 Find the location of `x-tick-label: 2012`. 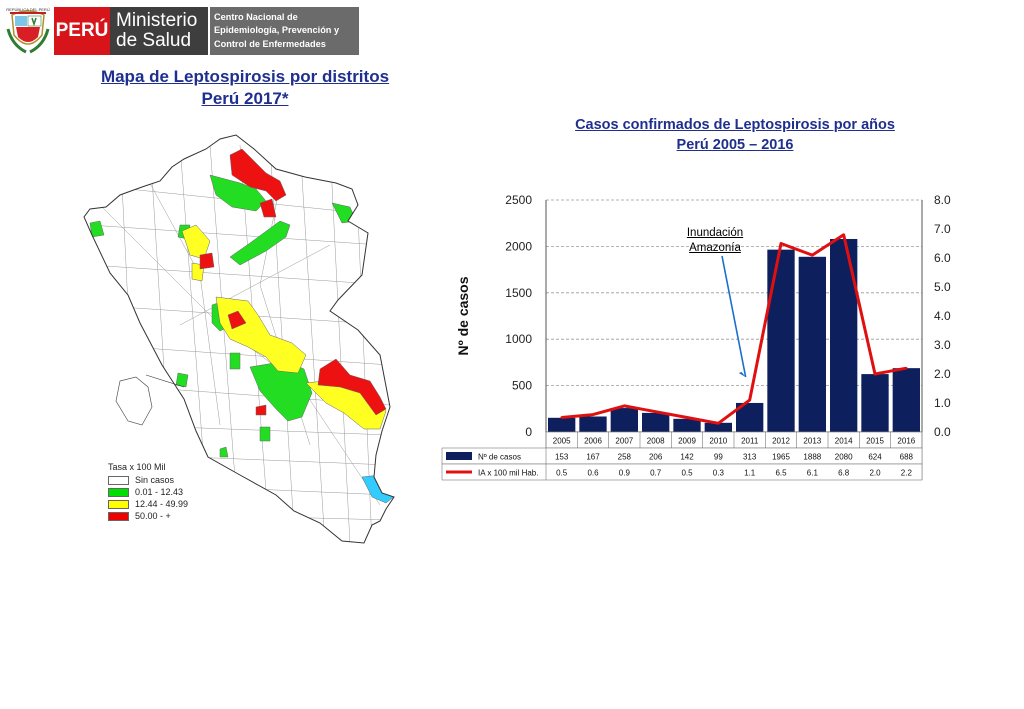

x-tick-label: 2012 is located at coordinates (781, 441).